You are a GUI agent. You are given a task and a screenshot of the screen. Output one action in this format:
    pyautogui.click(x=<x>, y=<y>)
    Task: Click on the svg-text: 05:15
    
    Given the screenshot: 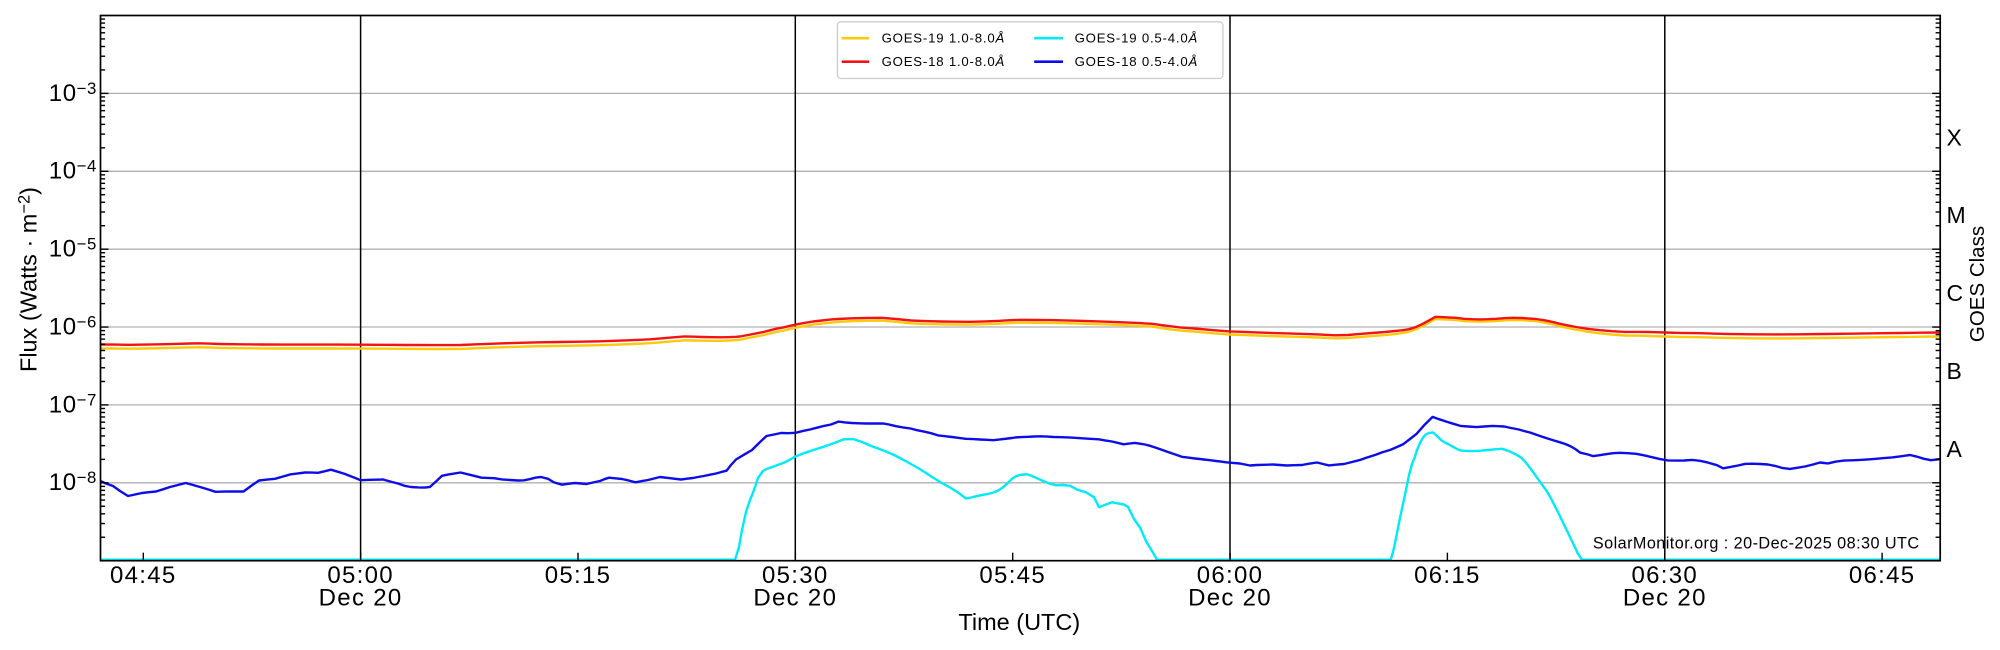 What is the action you would take?
    pyautogui.click(x=578, y=575)
    